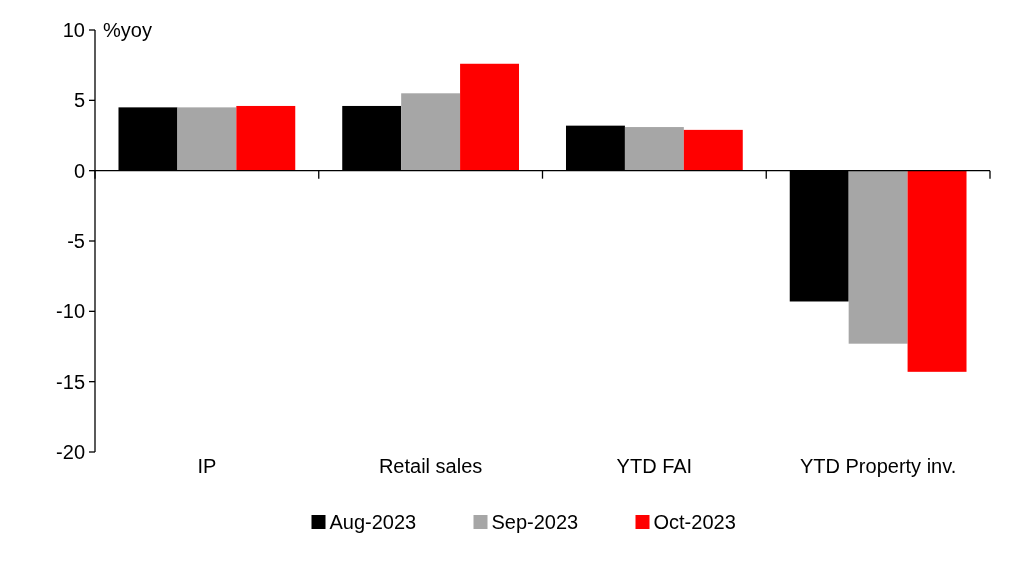 This screenshot has width=1022, height=568. What do you see at coordinates (430, 466) in the screenshot?
I see `x-tick-label: Retail sales` at bounding box center [430, 466].